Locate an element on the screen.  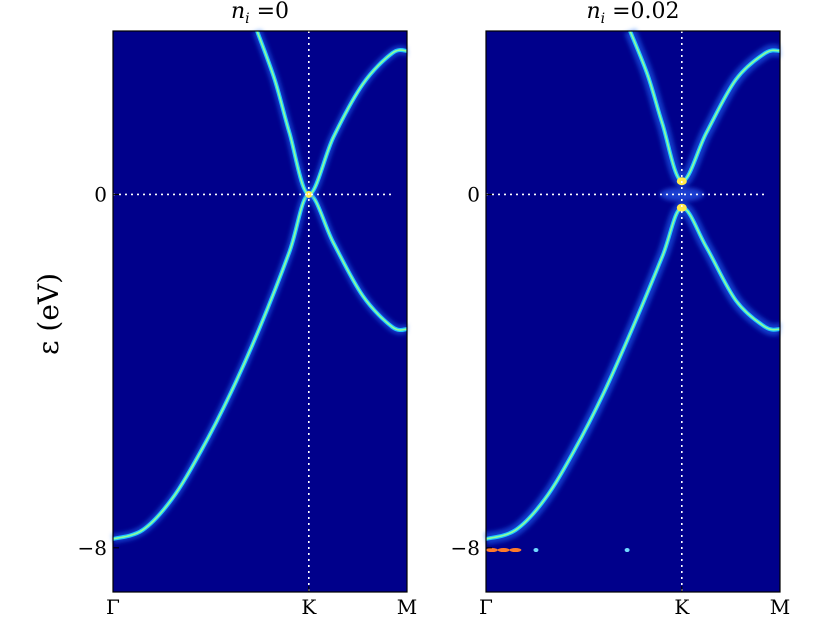
panel-2-title: ni =0.02 is located at coordinates (632, 13).